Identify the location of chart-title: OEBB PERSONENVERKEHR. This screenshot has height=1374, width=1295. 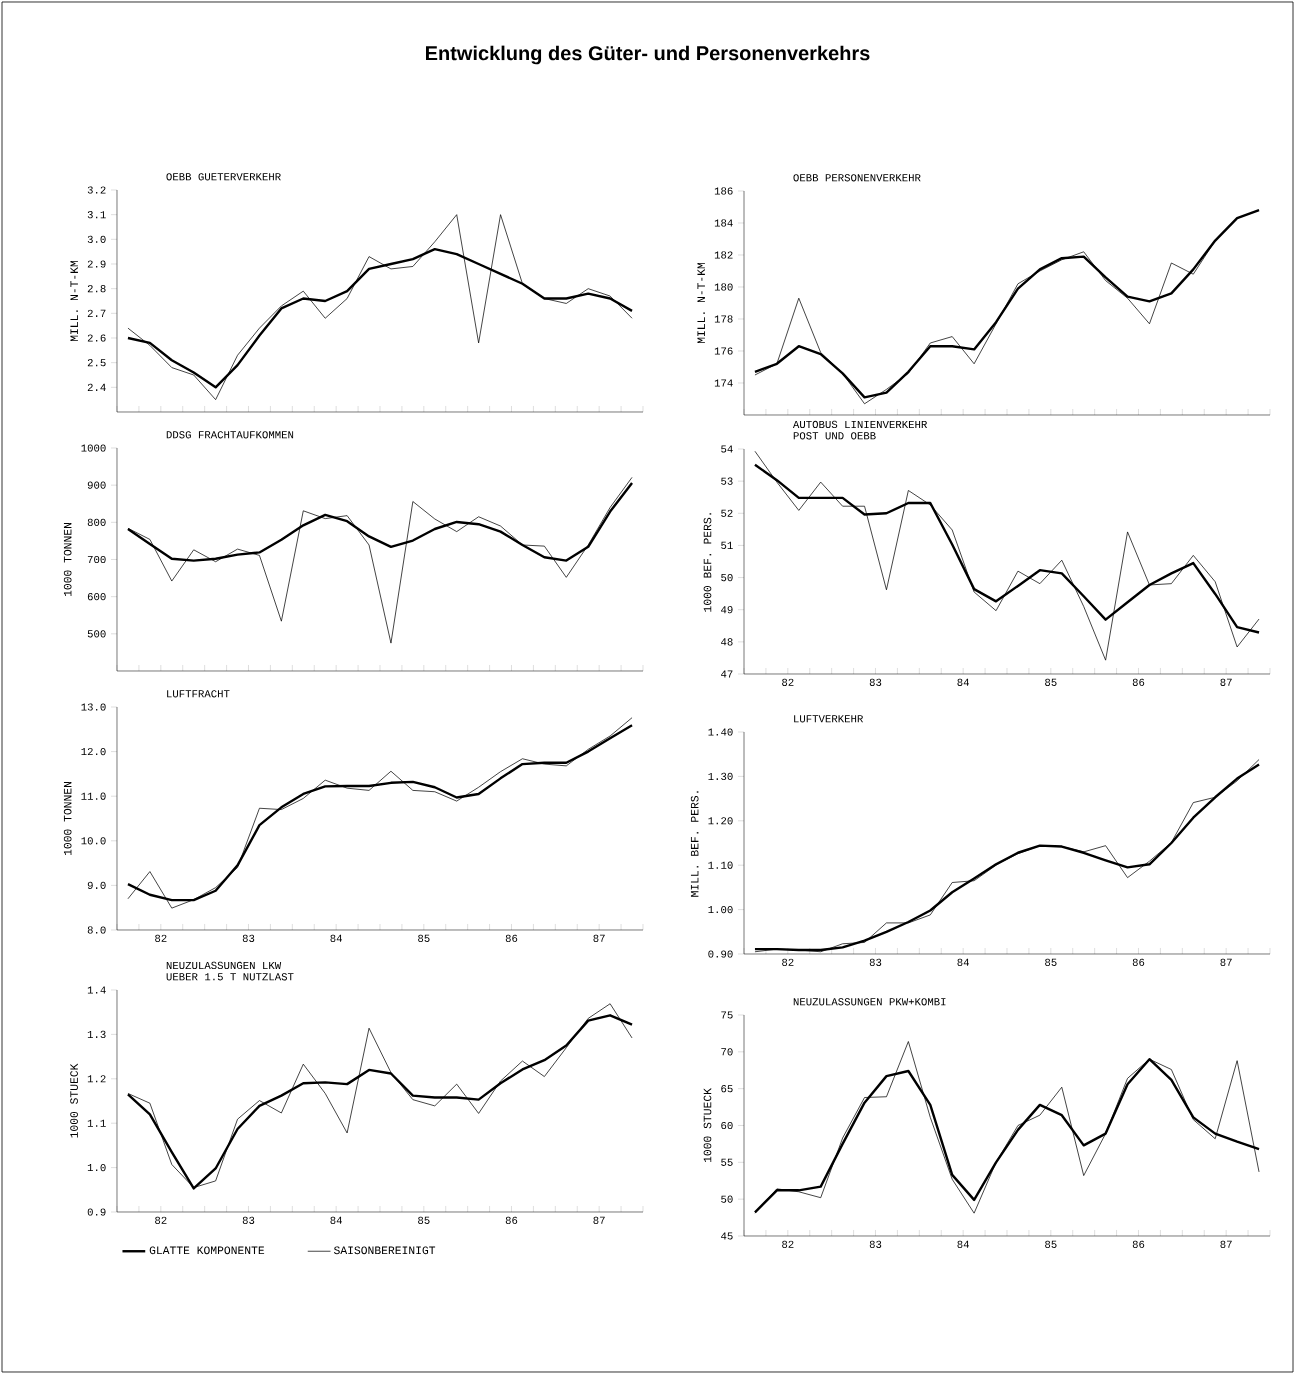
(857, 178).